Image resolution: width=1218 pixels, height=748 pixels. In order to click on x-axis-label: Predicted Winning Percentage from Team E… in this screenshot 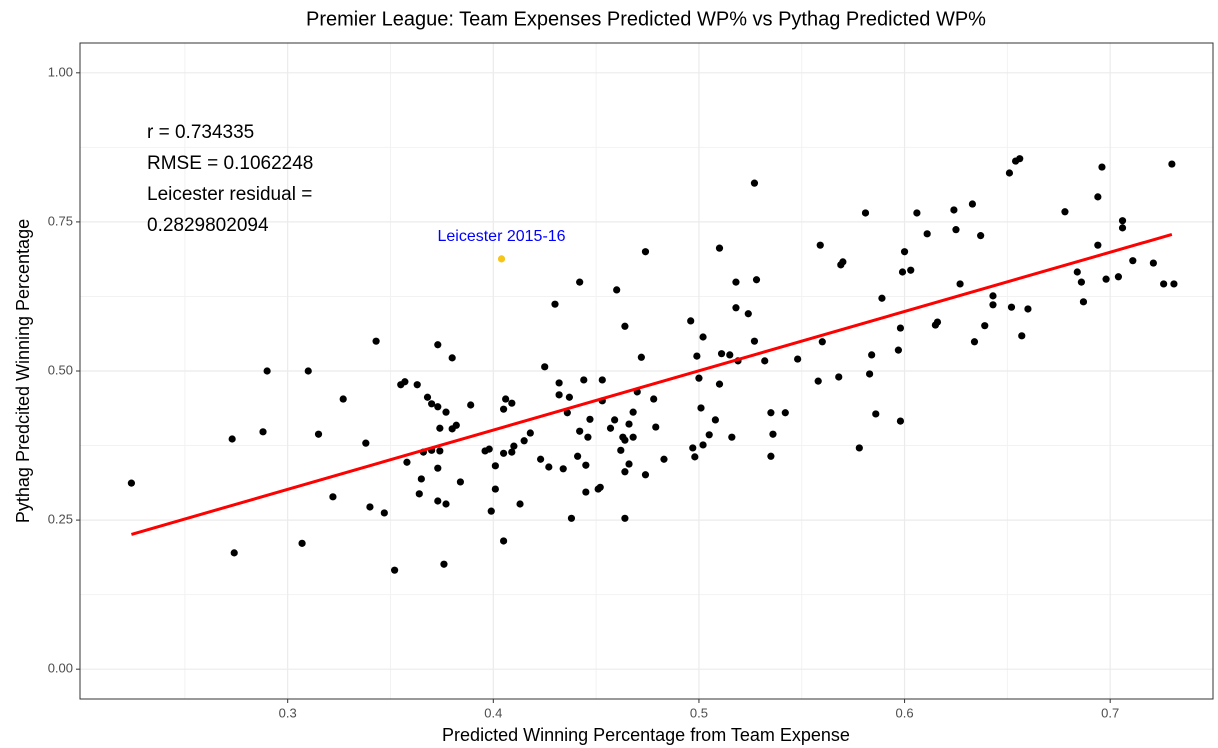, I will do `click(646, 735)`.